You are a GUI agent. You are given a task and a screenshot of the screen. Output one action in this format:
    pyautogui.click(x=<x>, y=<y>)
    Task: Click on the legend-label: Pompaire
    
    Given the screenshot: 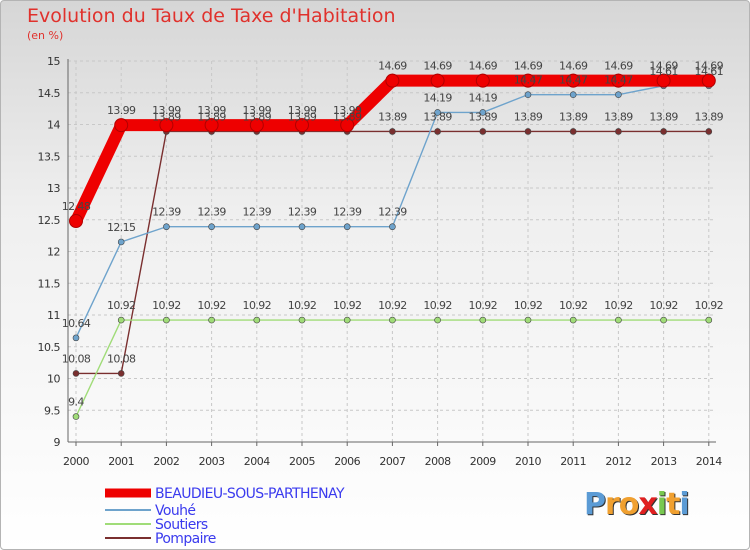 What is the action you would take?
    pyautogui.click(x=185, y=539)
    